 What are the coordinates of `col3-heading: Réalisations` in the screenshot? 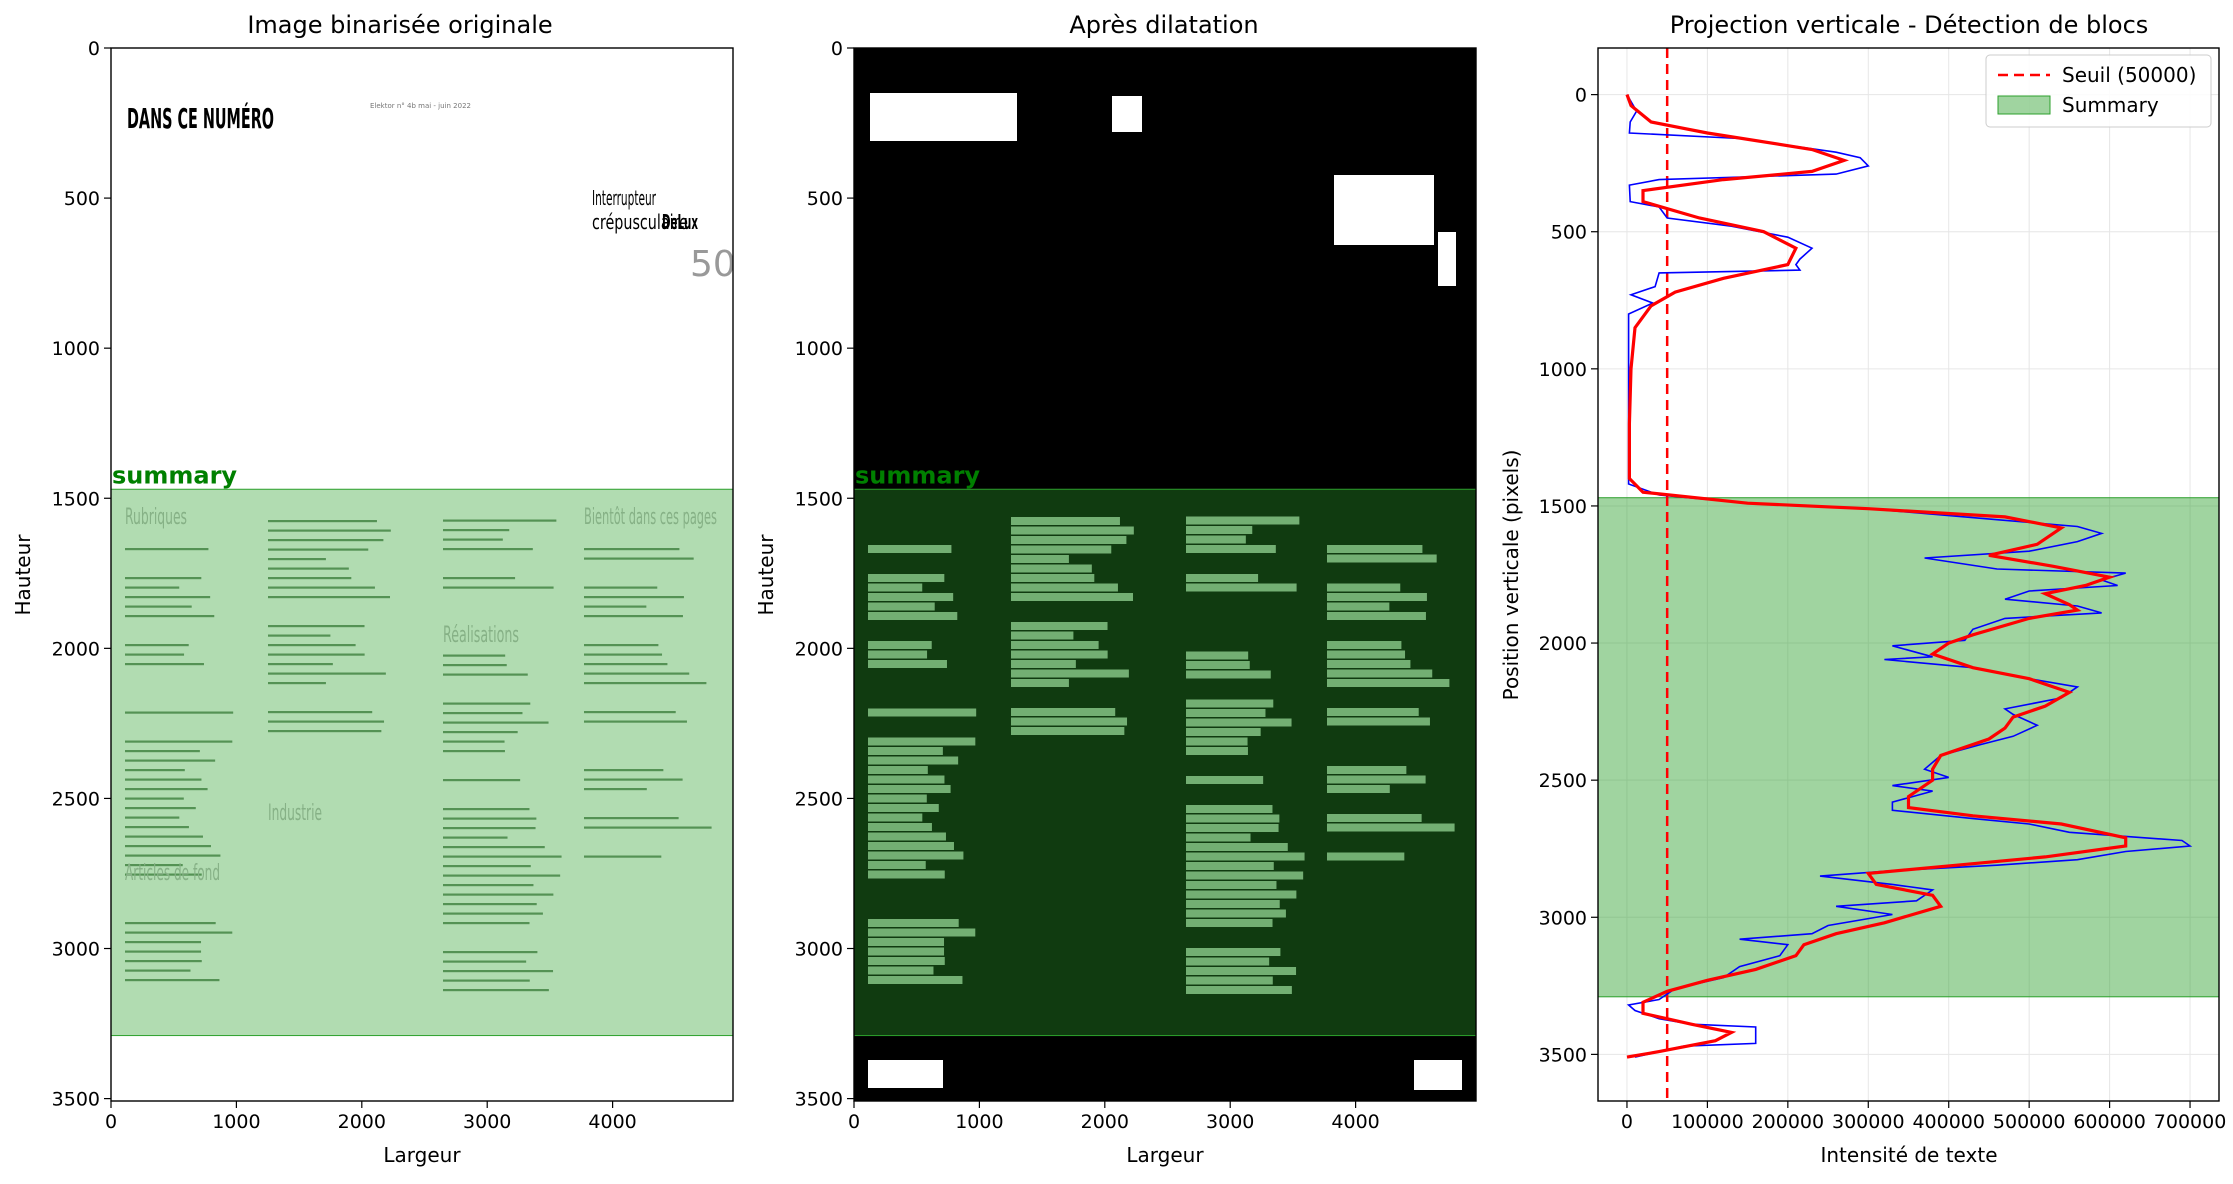 It's located at (481, 635).